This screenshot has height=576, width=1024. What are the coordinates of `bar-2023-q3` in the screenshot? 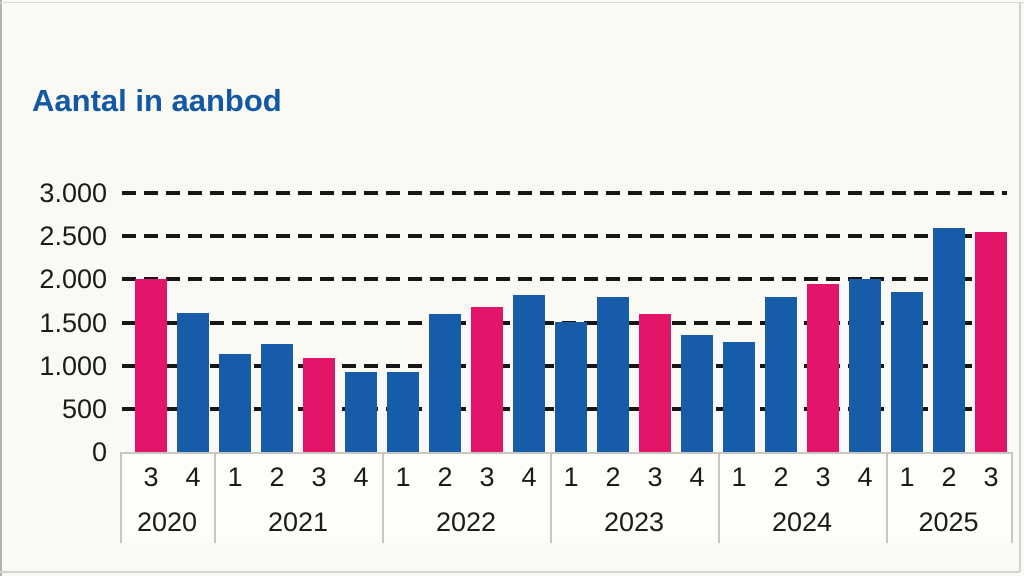 It's located at (655, 383).